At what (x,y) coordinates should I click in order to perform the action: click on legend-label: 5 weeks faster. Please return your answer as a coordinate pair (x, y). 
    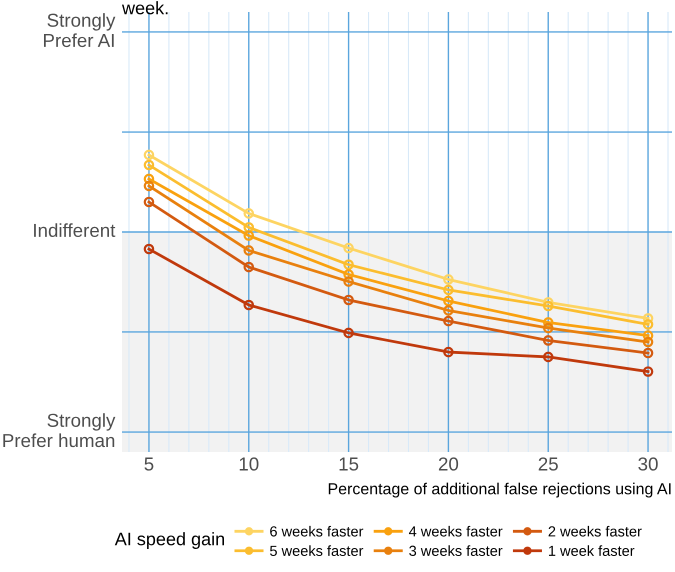
    Looking at the image, I should click on (317, 550).